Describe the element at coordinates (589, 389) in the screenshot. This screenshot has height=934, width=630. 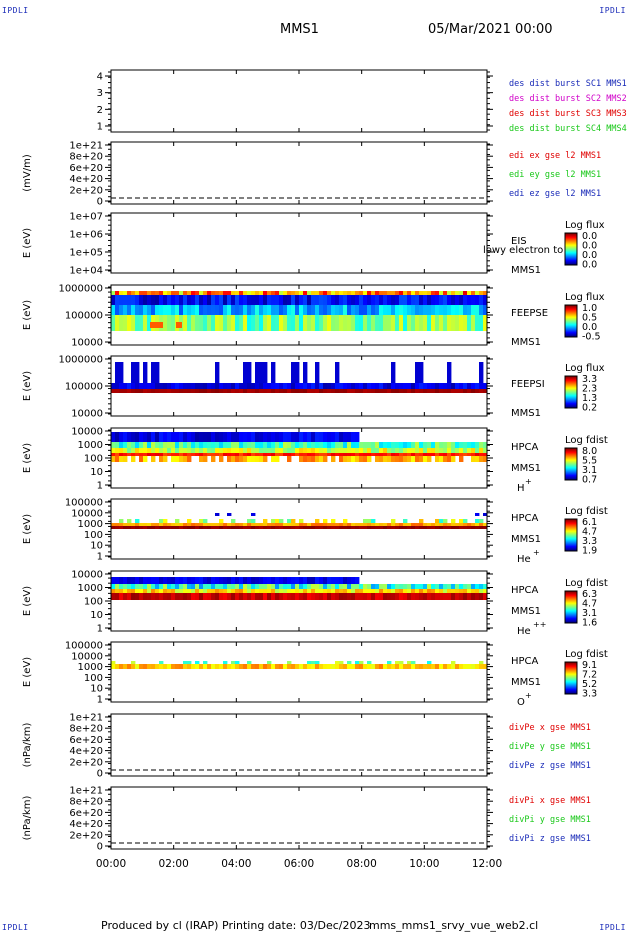
I see `colorbar-tick-label: 2.3` at that location.